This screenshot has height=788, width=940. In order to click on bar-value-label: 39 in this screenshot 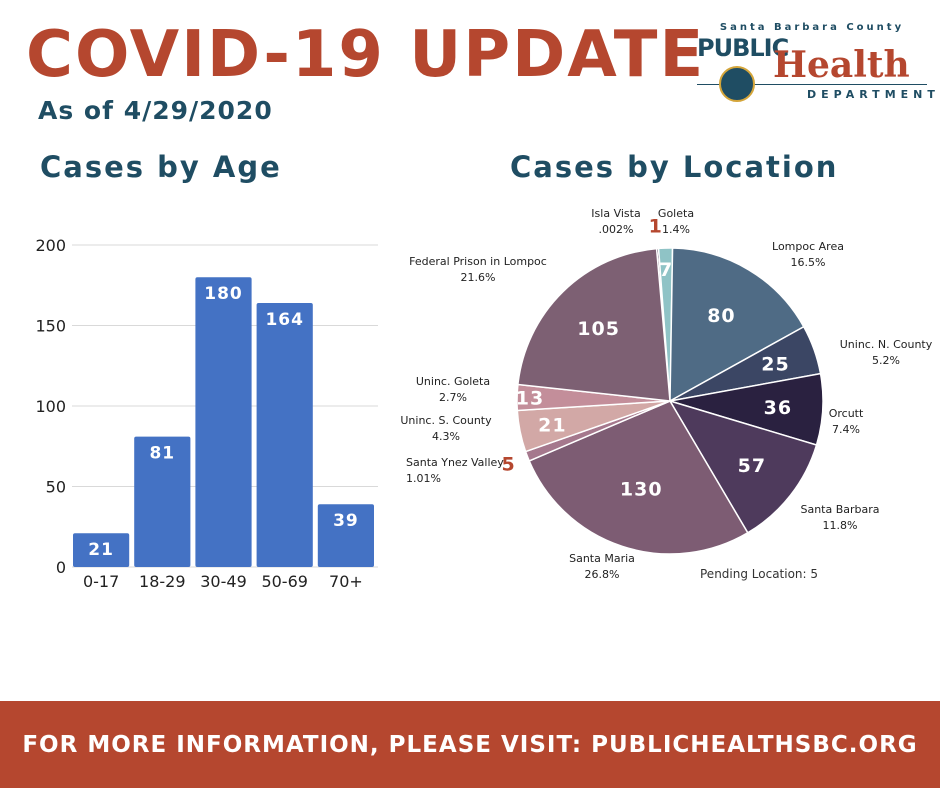, I will do `click(346, 521)`.